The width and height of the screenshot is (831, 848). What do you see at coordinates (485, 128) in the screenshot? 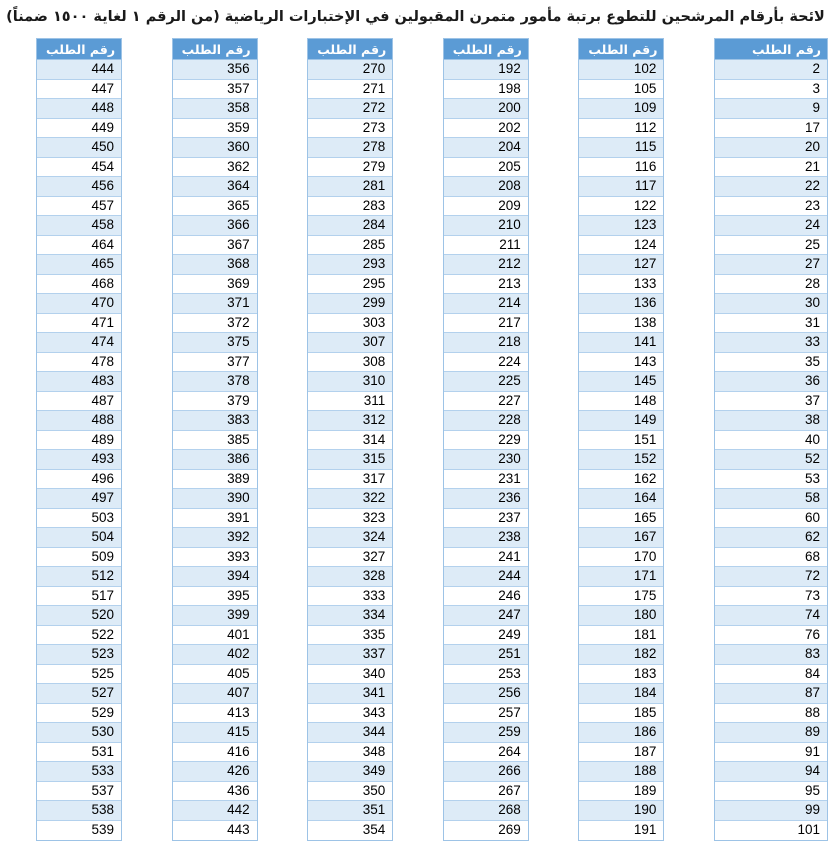
I see `table-cell: 202` at bounding box center [485, 128].